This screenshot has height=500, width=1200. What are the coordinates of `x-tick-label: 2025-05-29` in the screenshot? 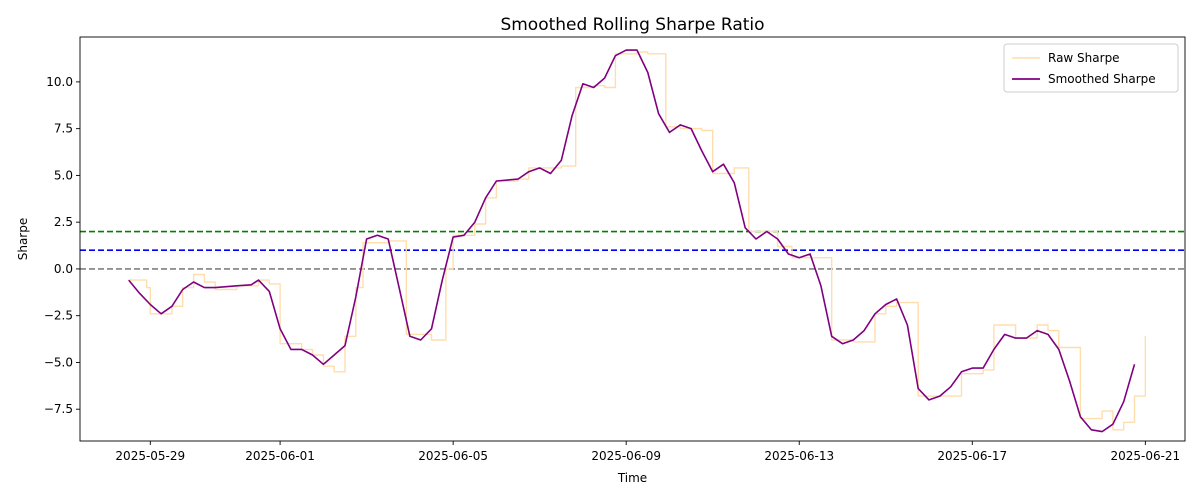 It's located at (150, 456).